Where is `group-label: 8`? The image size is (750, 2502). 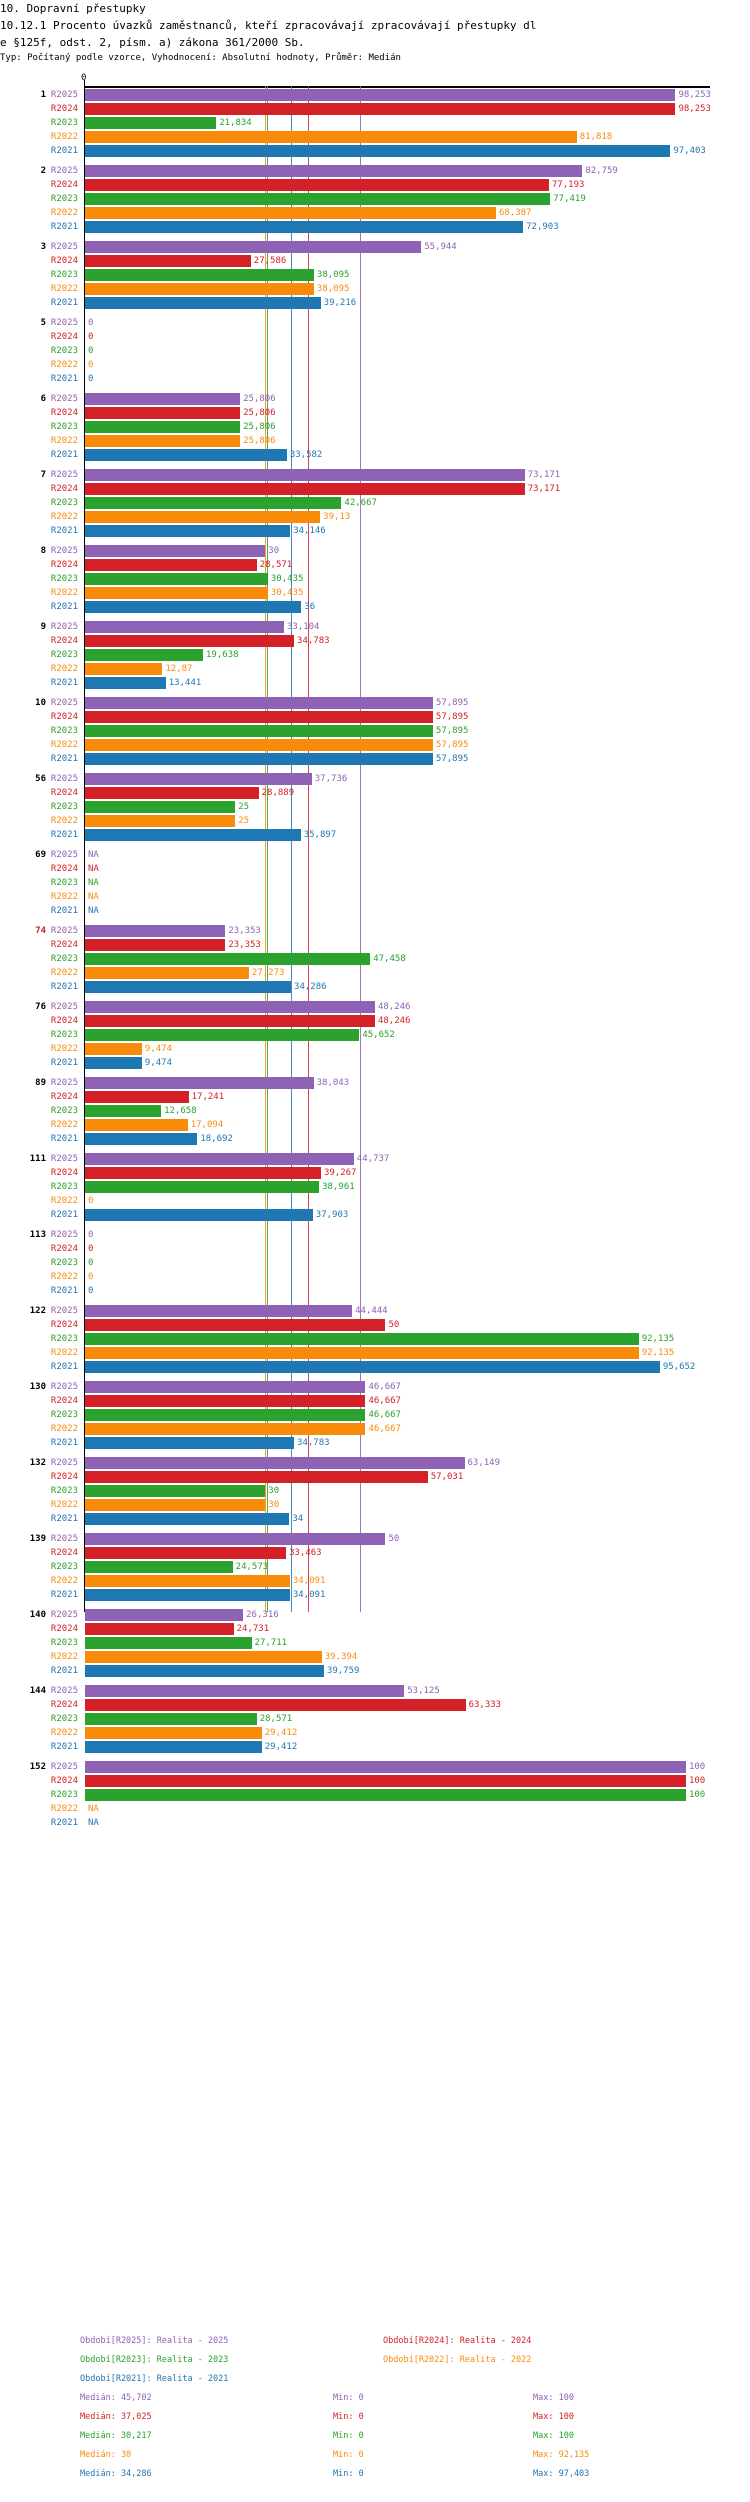 group-label: 8 is located at coordinates (43, 551).